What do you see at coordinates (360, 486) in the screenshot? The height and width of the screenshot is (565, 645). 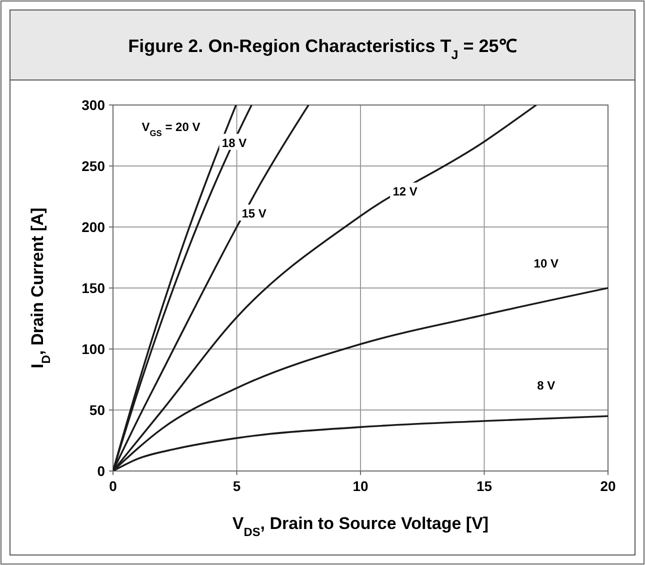 I see `x-tick-label: 10` at bounding box center [360, 486].